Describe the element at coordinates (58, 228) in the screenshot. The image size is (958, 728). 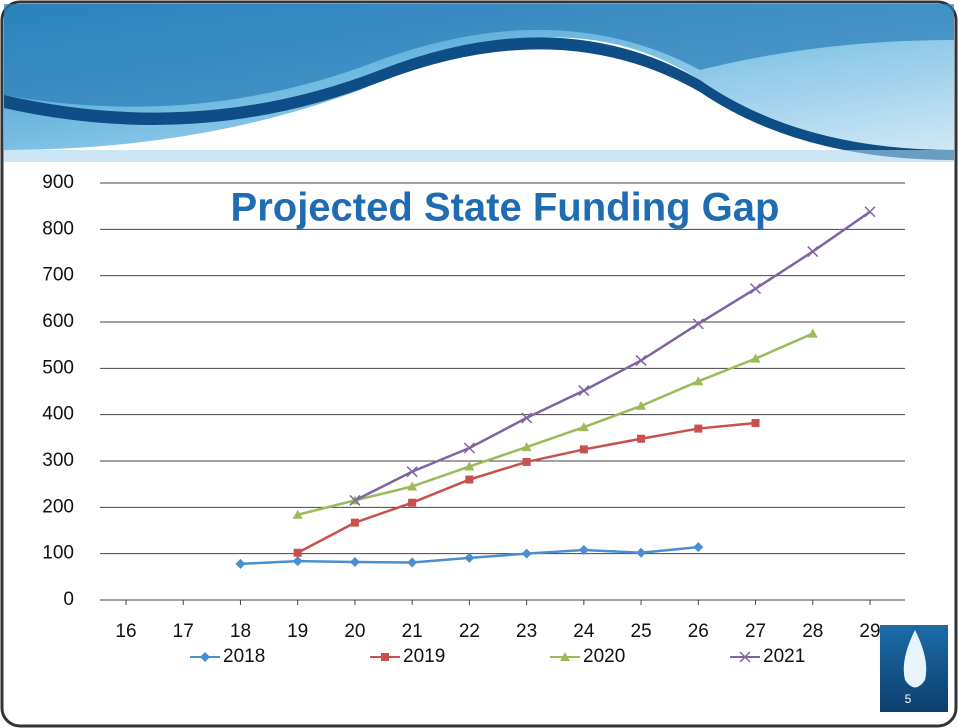
I see `y-tick-label: 800` at that location.